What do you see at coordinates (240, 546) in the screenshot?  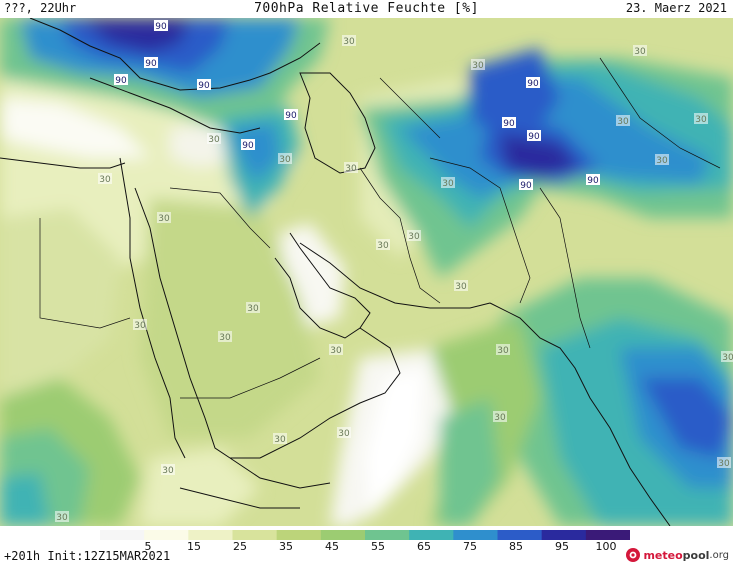 I see `legend-tick-label: 25` at bounding box center [240, 546].